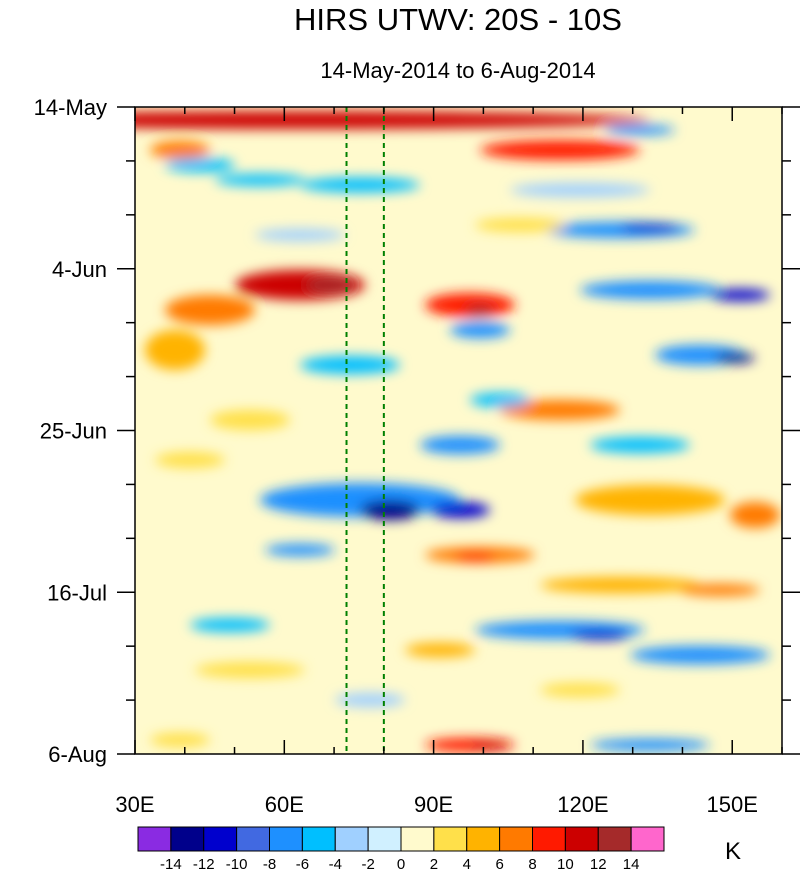 This screenshot has width=802, height=869. I want to click on colorbar-label: -8, so click(269, 862).